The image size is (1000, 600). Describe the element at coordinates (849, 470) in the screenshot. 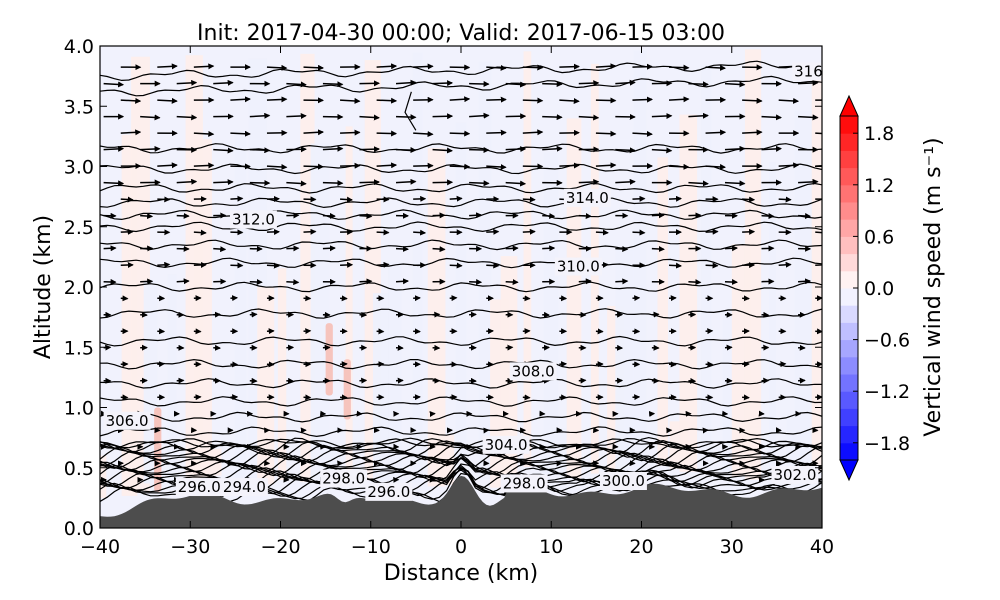

I see `colorbar-extend-bottom` at that location.